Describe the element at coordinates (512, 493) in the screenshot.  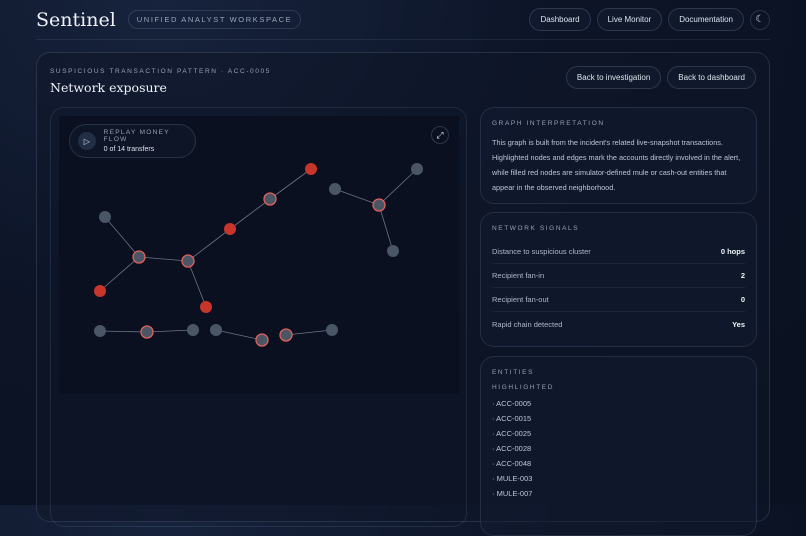
I see `entity-item: · MULE-007` at that location.